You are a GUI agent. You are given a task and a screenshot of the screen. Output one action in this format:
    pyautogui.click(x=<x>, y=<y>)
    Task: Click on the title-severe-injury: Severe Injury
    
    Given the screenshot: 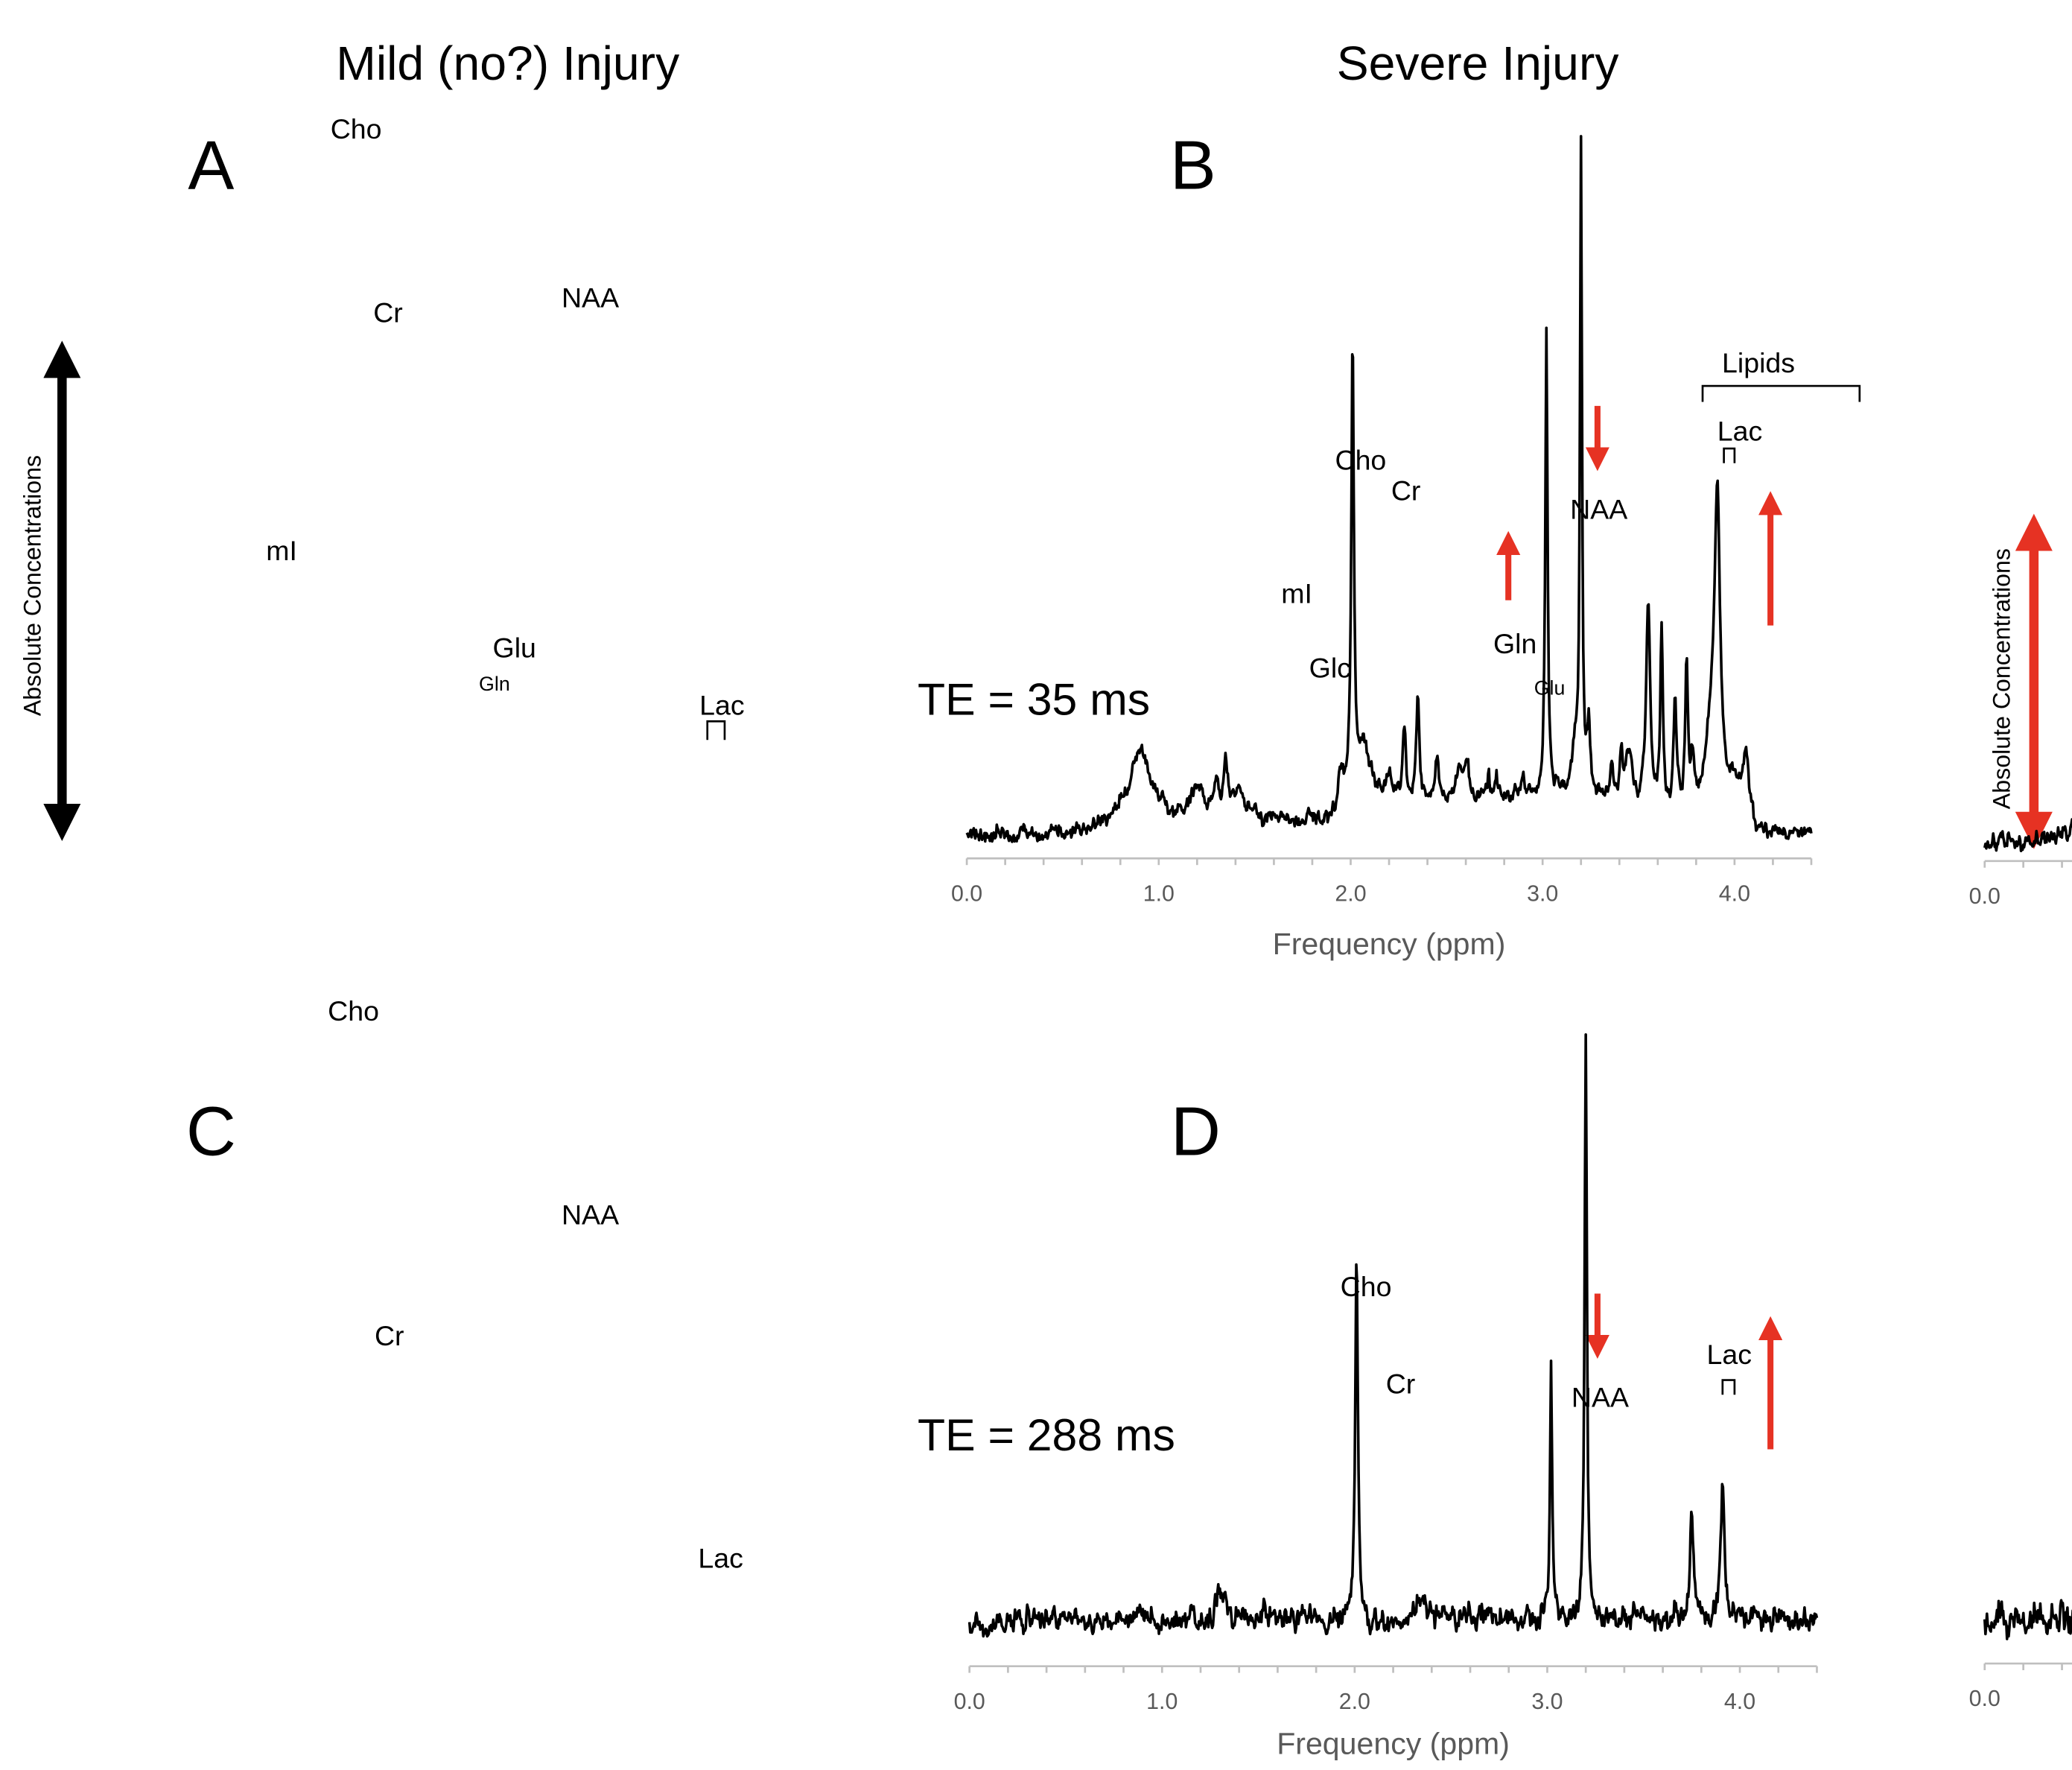 What is the action you would take?
    pyautogui.click(x=1478, y=63)
    